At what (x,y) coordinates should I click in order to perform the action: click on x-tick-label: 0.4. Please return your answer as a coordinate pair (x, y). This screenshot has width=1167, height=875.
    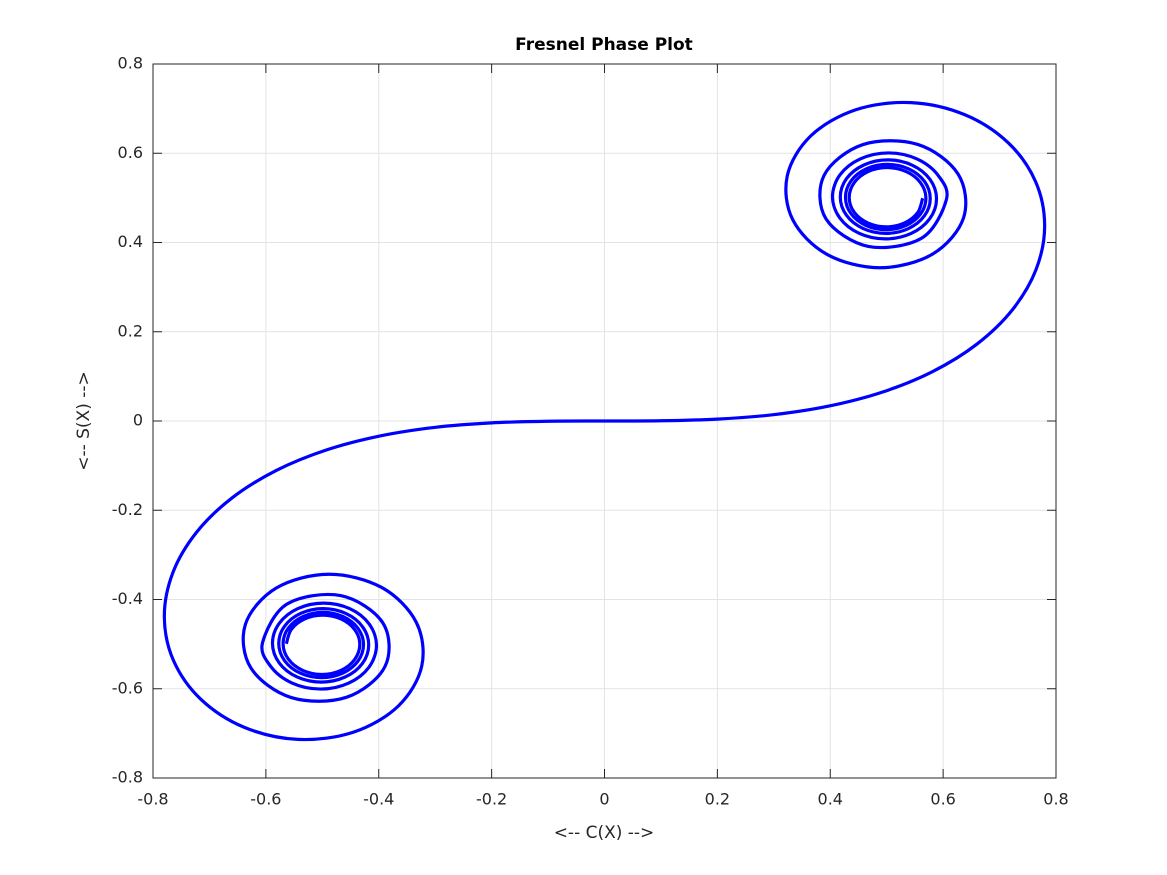
    Looking at the image, I should click on (830, 799).